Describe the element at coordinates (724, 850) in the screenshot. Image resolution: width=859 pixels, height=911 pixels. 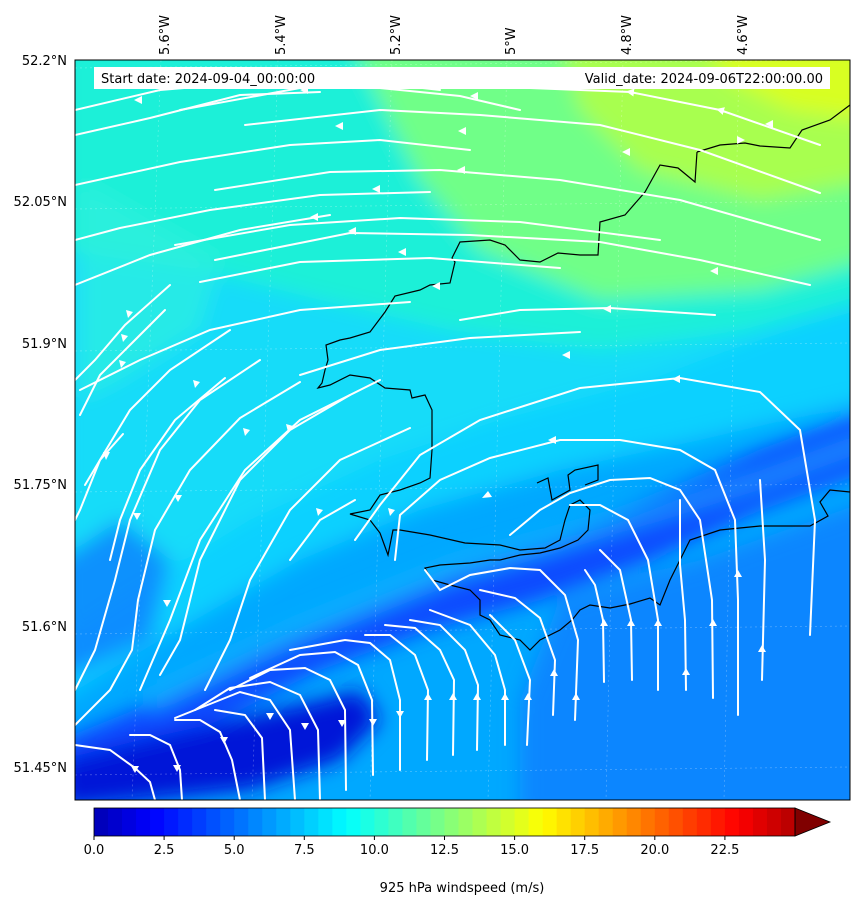
I see `colorbar-tick-label: 22.5` at that location.